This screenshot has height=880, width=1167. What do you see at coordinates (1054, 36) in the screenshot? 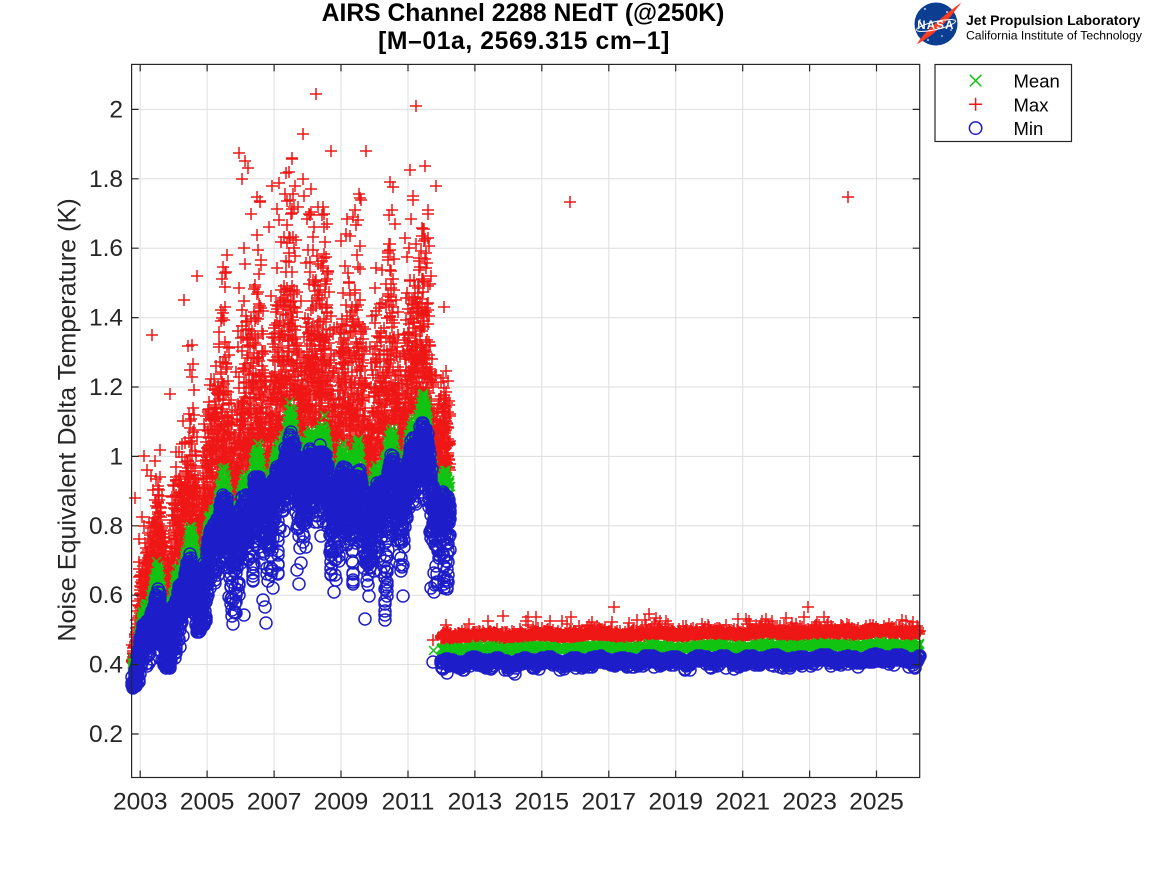
I see `svg-text:California Institute of Techno: California Institute of Technology` at bounding box center [1054, 36].